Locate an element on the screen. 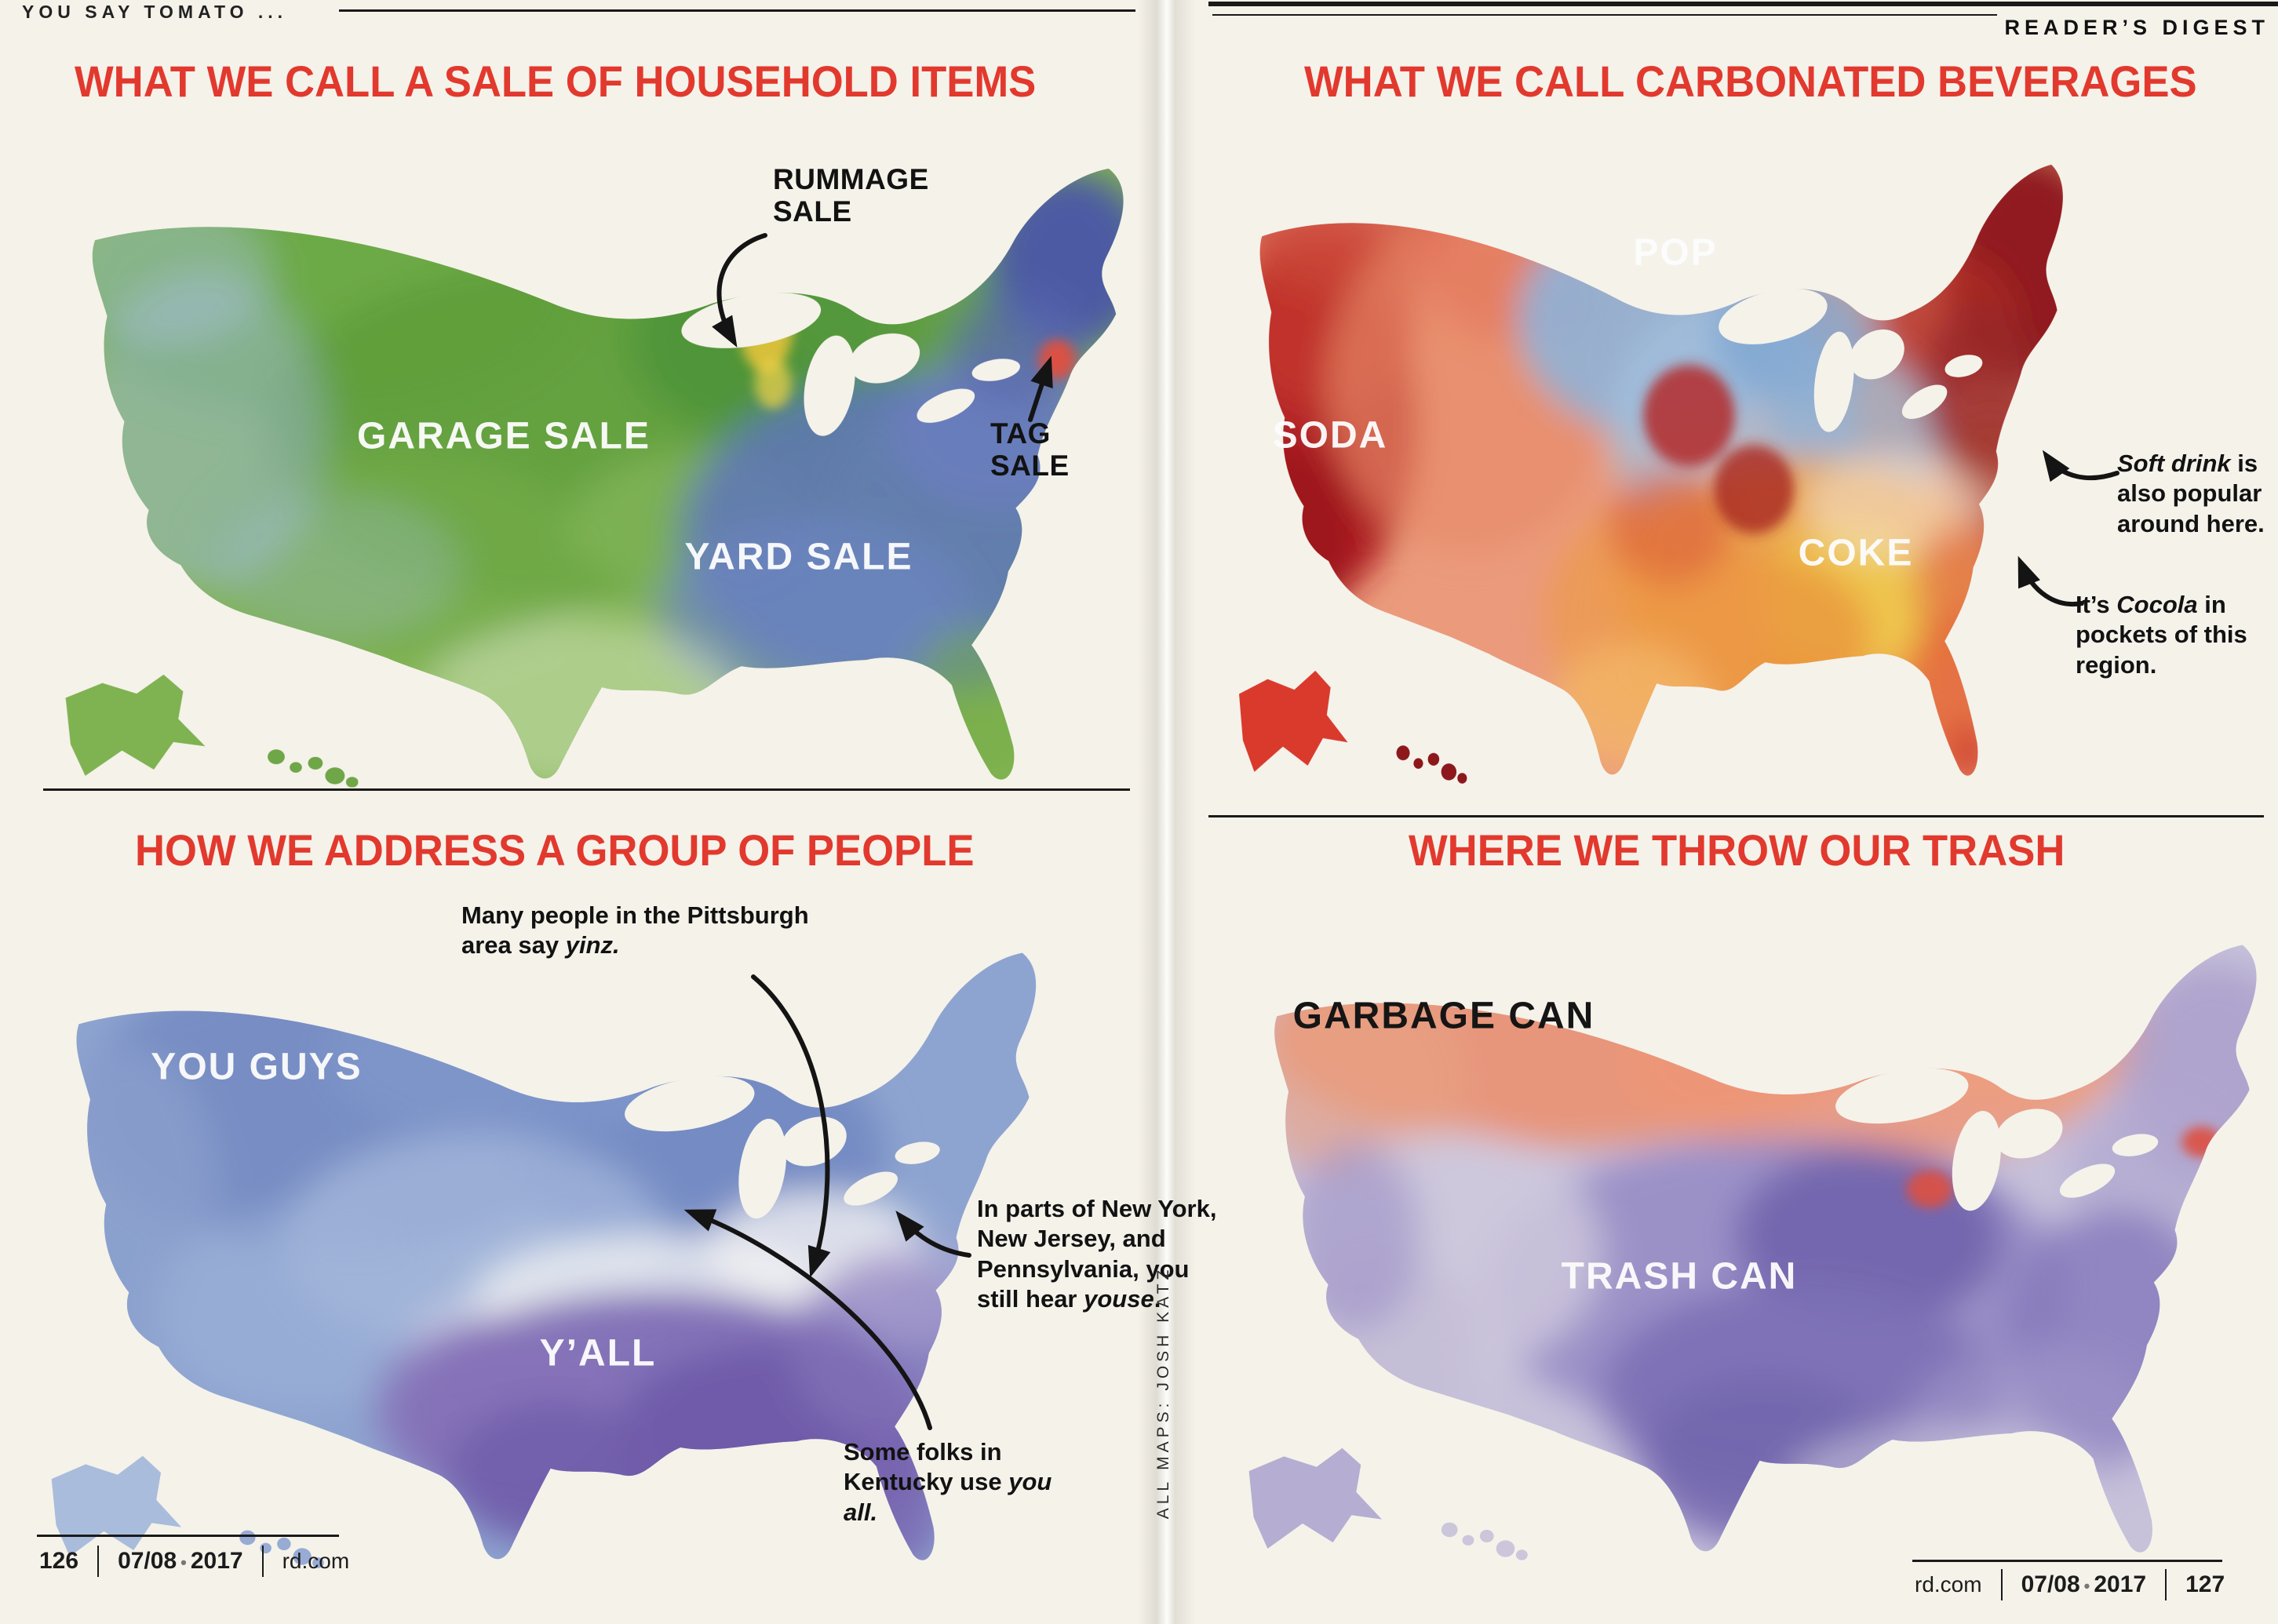 The width and height of the screenshot is (2278, 1624). site-url-left: rd.com is located at coordinates (316, 1561).